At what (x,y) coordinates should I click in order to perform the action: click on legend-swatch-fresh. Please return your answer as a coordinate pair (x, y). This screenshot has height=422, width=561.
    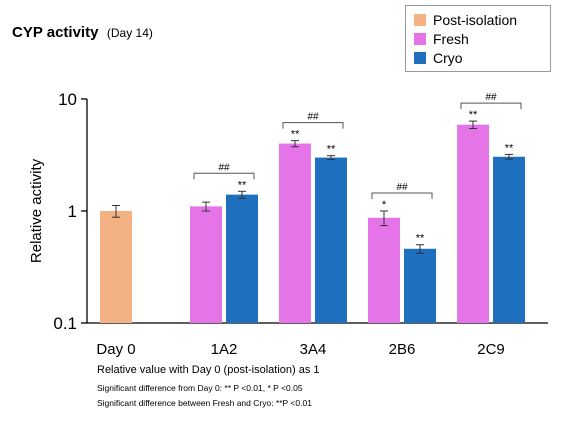
    Looking at the image, I should click on (420, 38).